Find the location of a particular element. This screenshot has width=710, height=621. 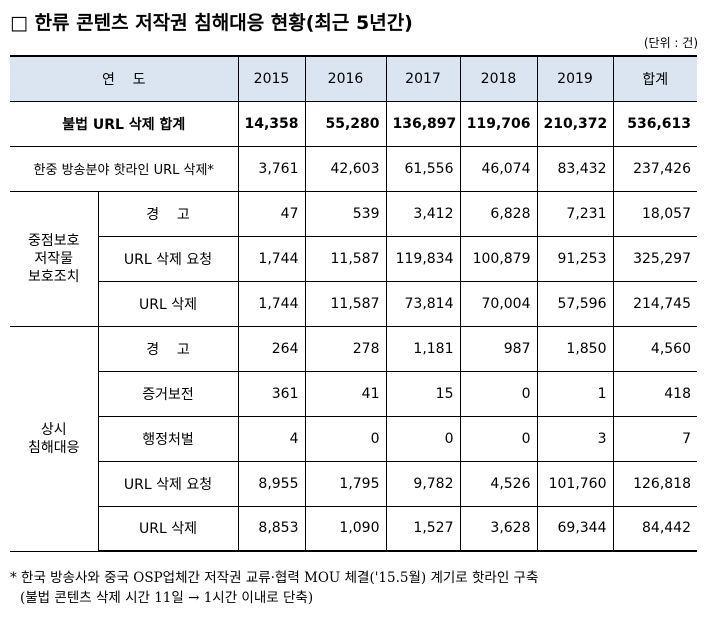

value-cell: 1,090 is located at coordinates (345, 528).